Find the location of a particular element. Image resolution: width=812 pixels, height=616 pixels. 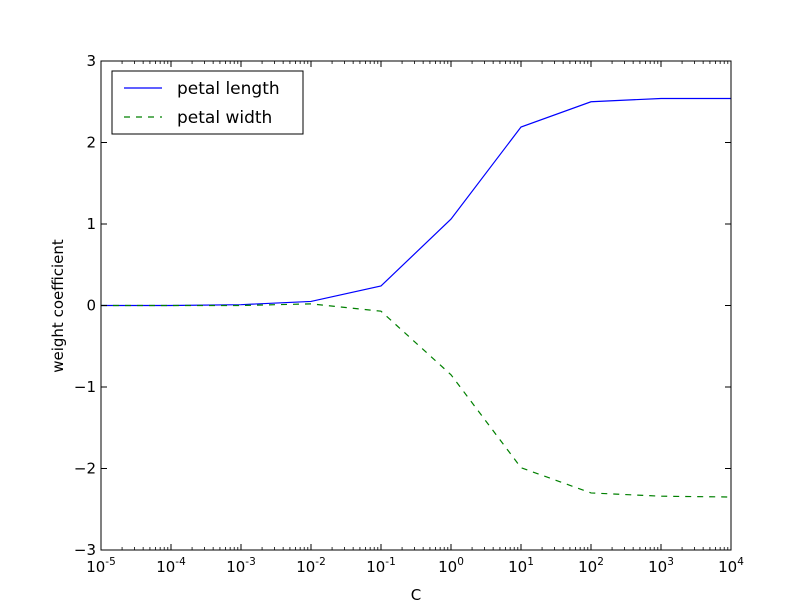

legend-label-2: petal width is located at coordinates (224, 118).